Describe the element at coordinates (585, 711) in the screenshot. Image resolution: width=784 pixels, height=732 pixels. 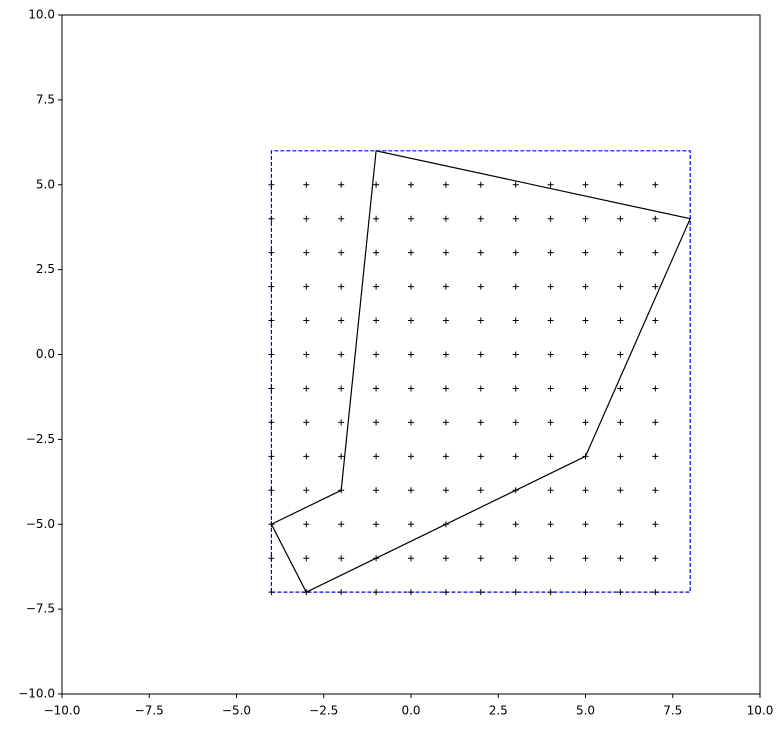
I see `x-tick-label: 5.0` at that location.